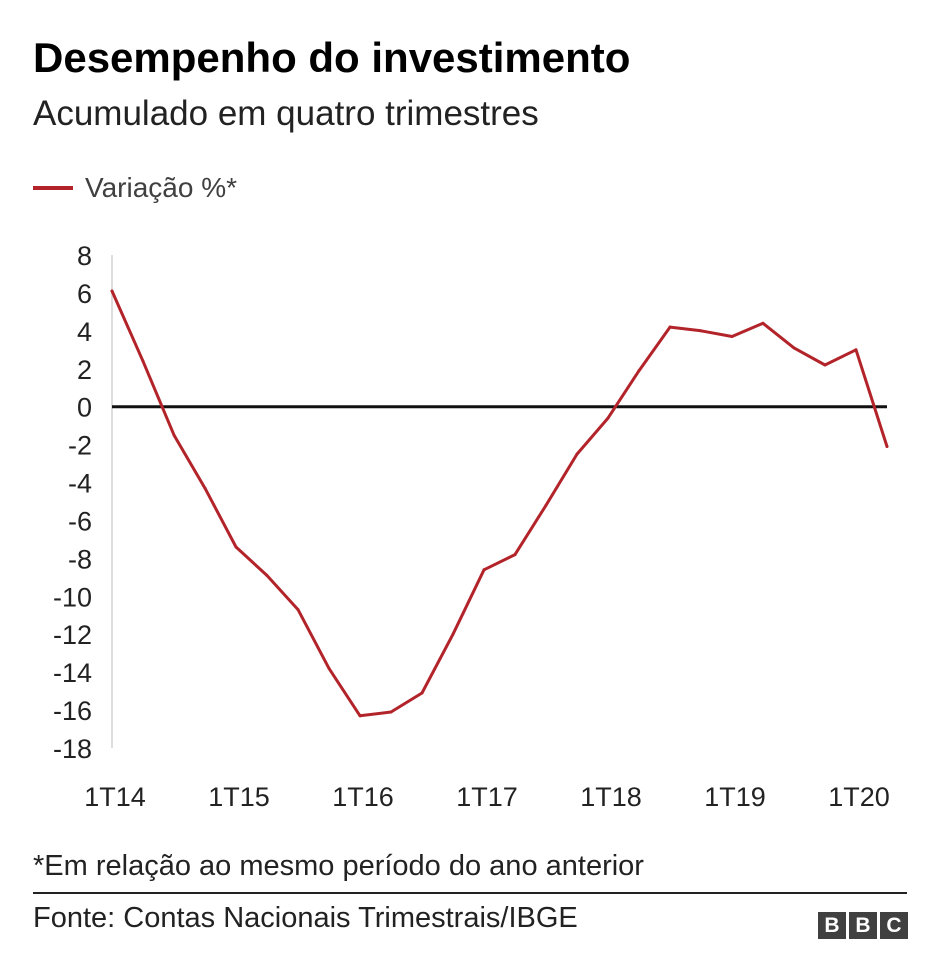 The height and width of the screenshot is (980, 940). I want to click on legend-label: Variação %*, so click(161, 187).